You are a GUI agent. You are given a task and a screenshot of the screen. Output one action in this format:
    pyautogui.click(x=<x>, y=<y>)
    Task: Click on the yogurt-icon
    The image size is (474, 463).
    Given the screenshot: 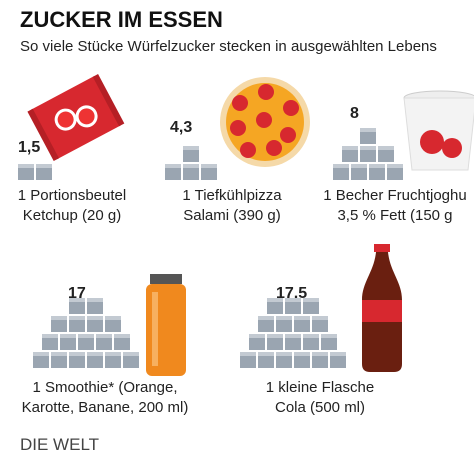 What is the action you would take?
    pyautogui.click(x=438, y=130)
    